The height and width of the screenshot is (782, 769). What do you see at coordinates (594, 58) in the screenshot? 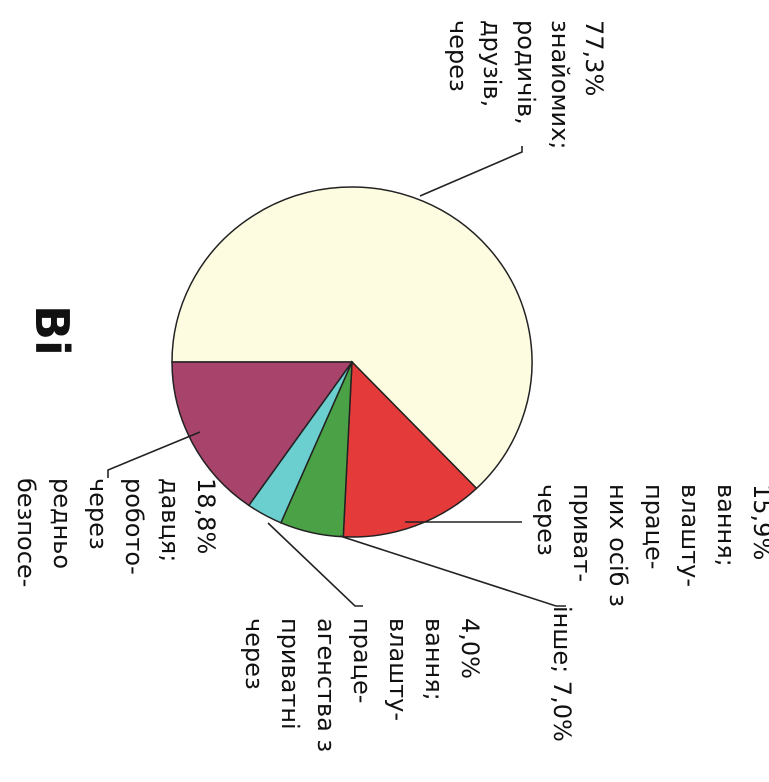
I see `label-line: 77,3%` at bounding box center [594, 58].